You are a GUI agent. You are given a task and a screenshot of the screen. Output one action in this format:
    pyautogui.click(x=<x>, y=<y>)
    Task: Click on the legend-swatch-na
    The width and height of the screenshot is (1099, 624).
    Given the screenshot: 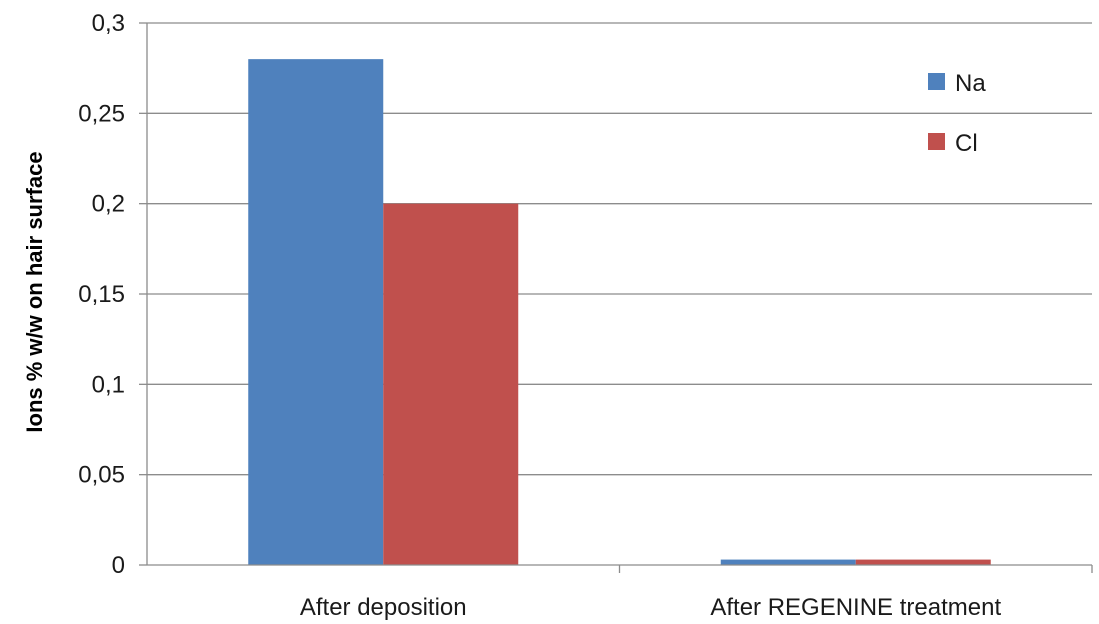 What is the action you would take?
    pyautogui.click(x=936, y=81)
    